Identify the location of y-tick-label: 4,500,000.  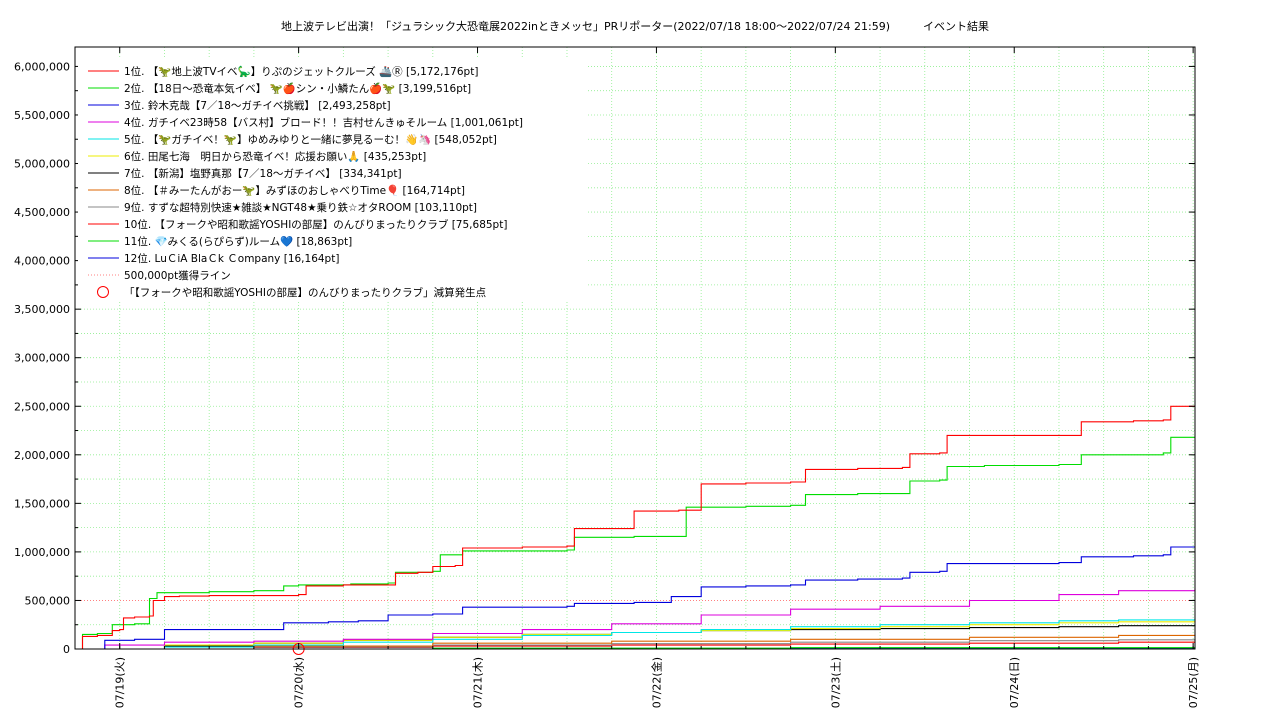
(42, 212).